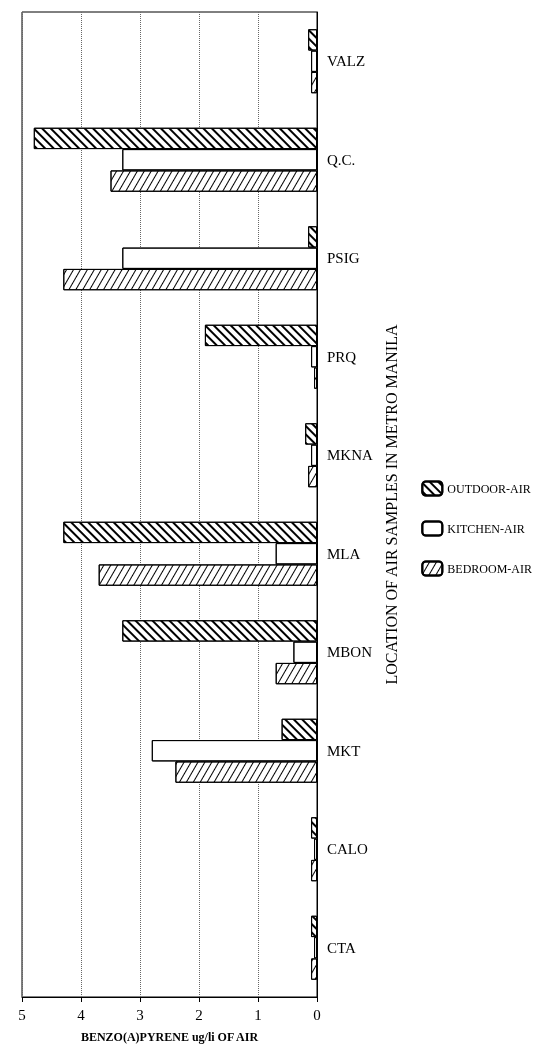 Image resolution: width=539 pixels, height=1057 pixels. Describe the element at coordinates (486, 528) in the screenshot. I see `legend-label: KITCHEN-AIR` at that location.